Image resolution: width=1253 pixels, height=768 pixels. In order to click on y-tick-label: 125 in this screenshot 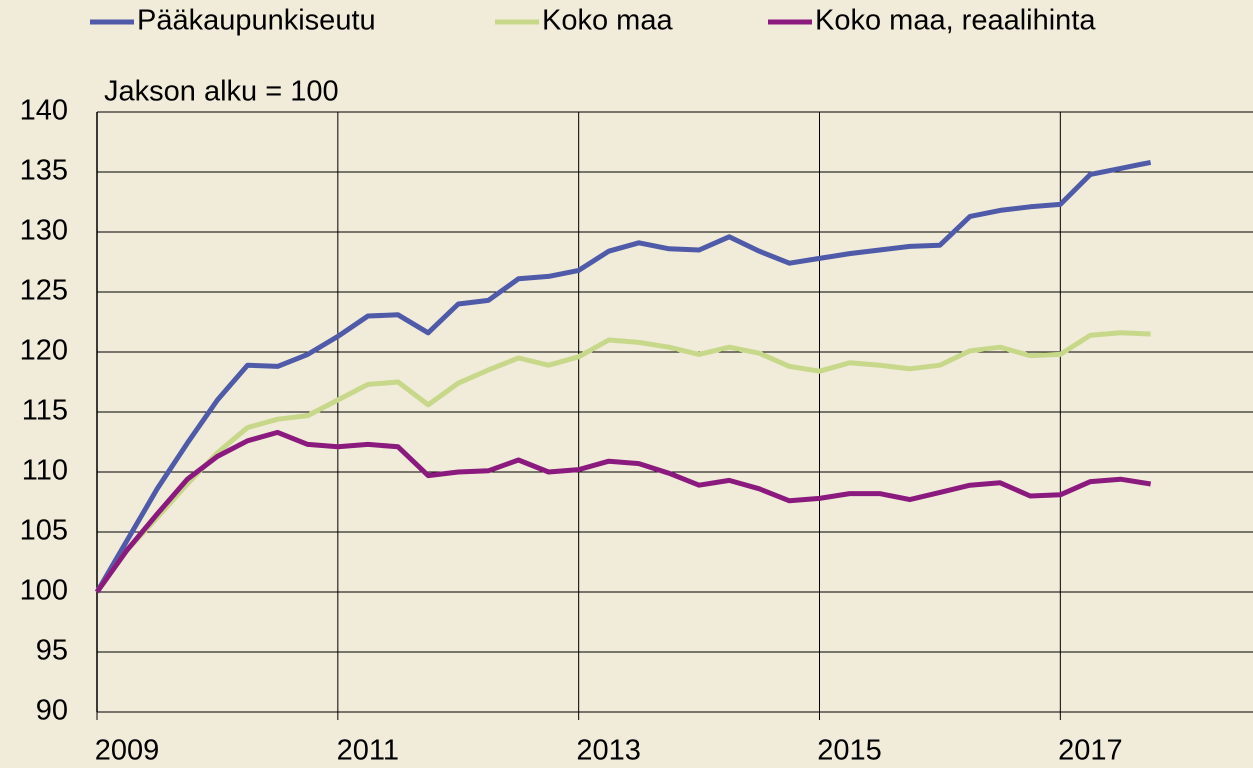, I will do `click(44, 291)`.